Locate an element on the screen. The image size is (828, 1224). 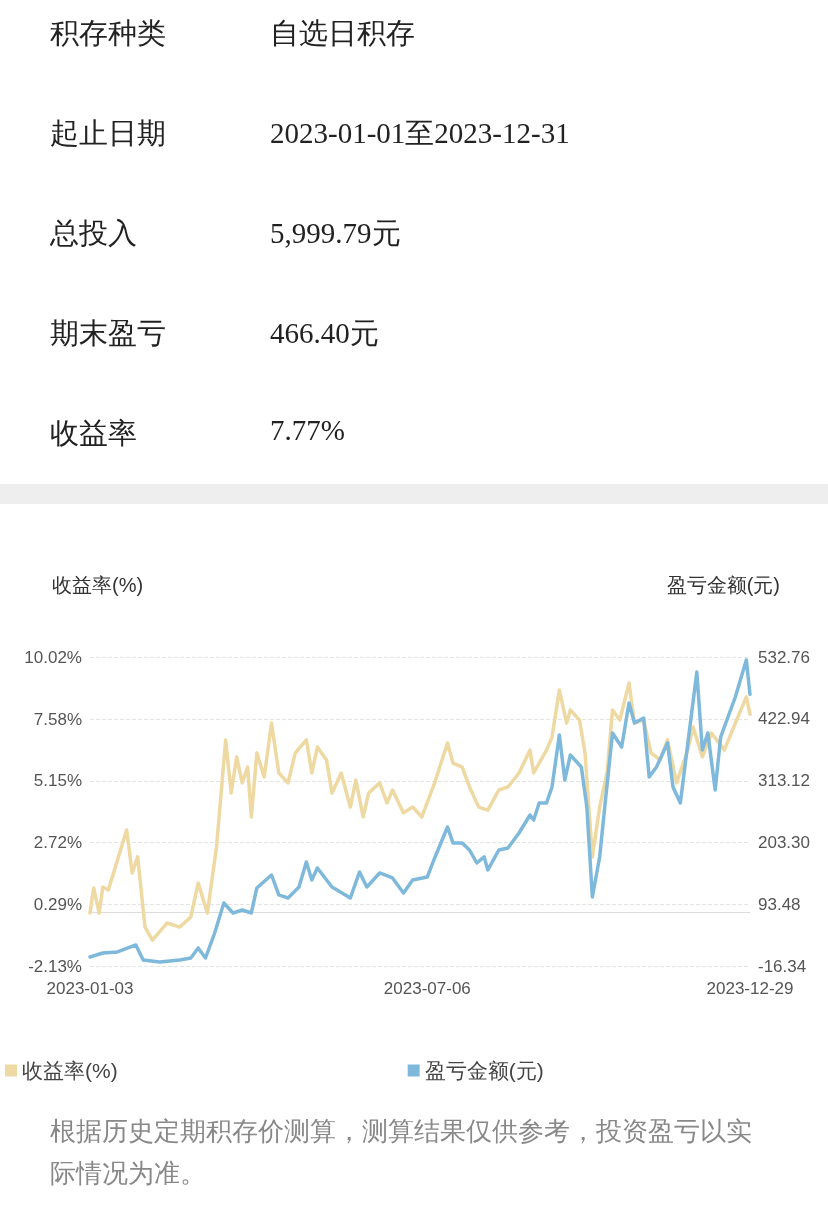
text: 自选日积存 is located at coordinates (342, 33).